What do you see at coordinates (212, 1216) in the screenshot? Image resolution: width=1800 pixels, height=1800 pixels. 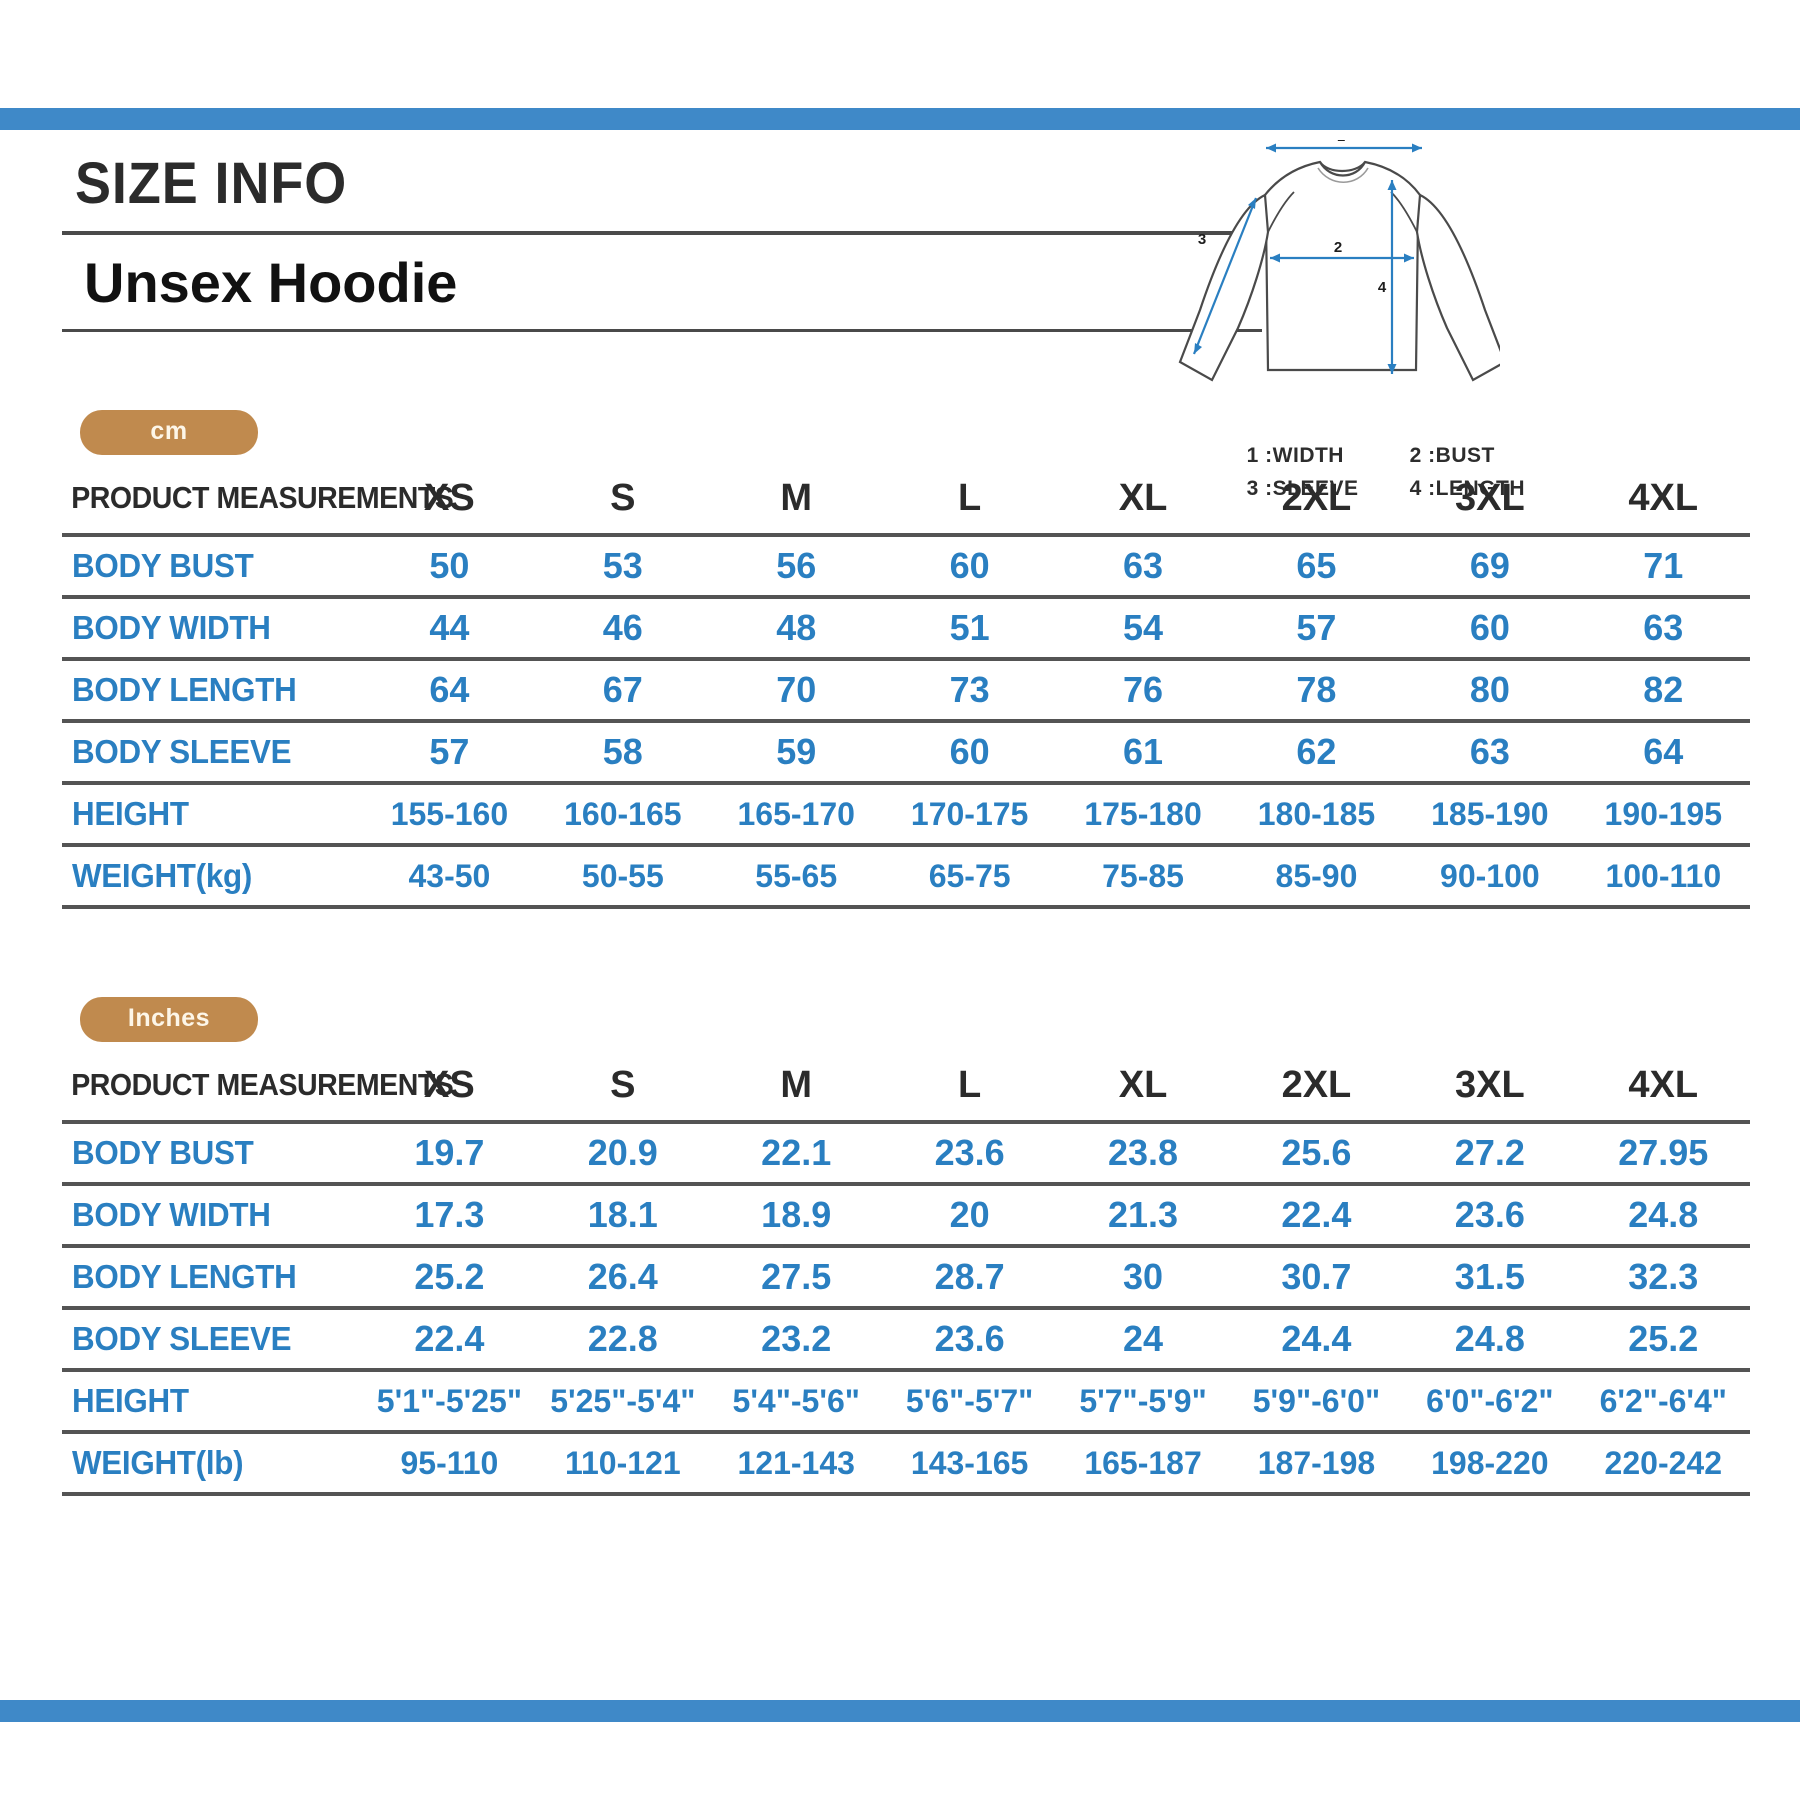 I see `inches-row-label-body-width: BODY WIDTH` at bounding box center [212, 1216].